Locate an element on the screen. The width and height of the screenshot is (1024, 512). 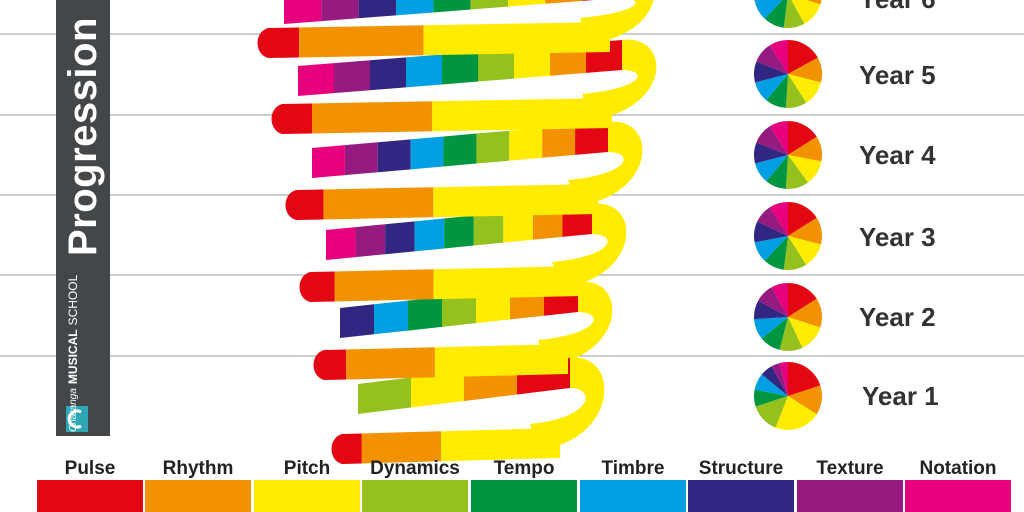
wheel-5-slice-dynamics is located at coordinates (796, 91).